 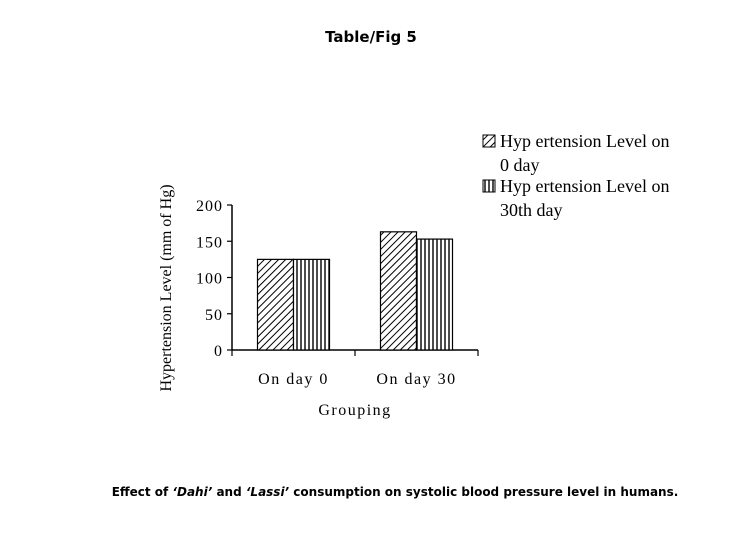 What do you see at coordinates (229, 492) in the screenshot?
I see `caption-mid: and` at bounding box center [229, 492].